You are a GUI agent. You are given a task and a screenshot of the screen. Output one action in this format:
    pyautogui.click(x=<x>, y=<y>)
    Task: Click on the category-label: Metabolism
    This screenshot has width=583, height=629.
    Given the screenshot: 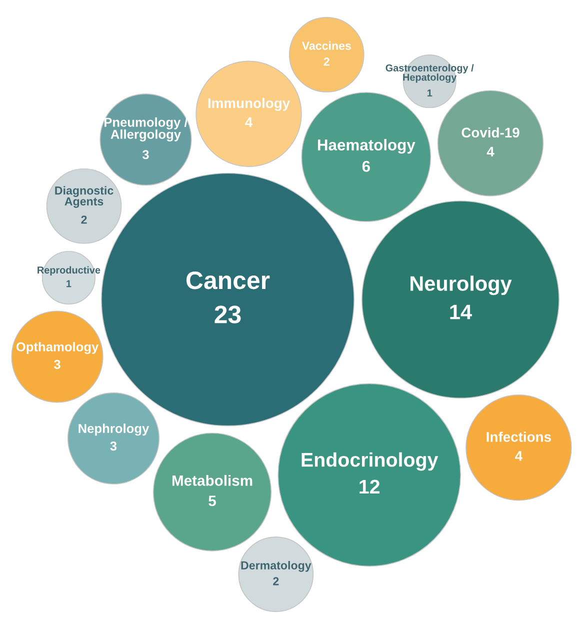 What is the action you would take?
    pyautogui.click(x=212, y=480)
    